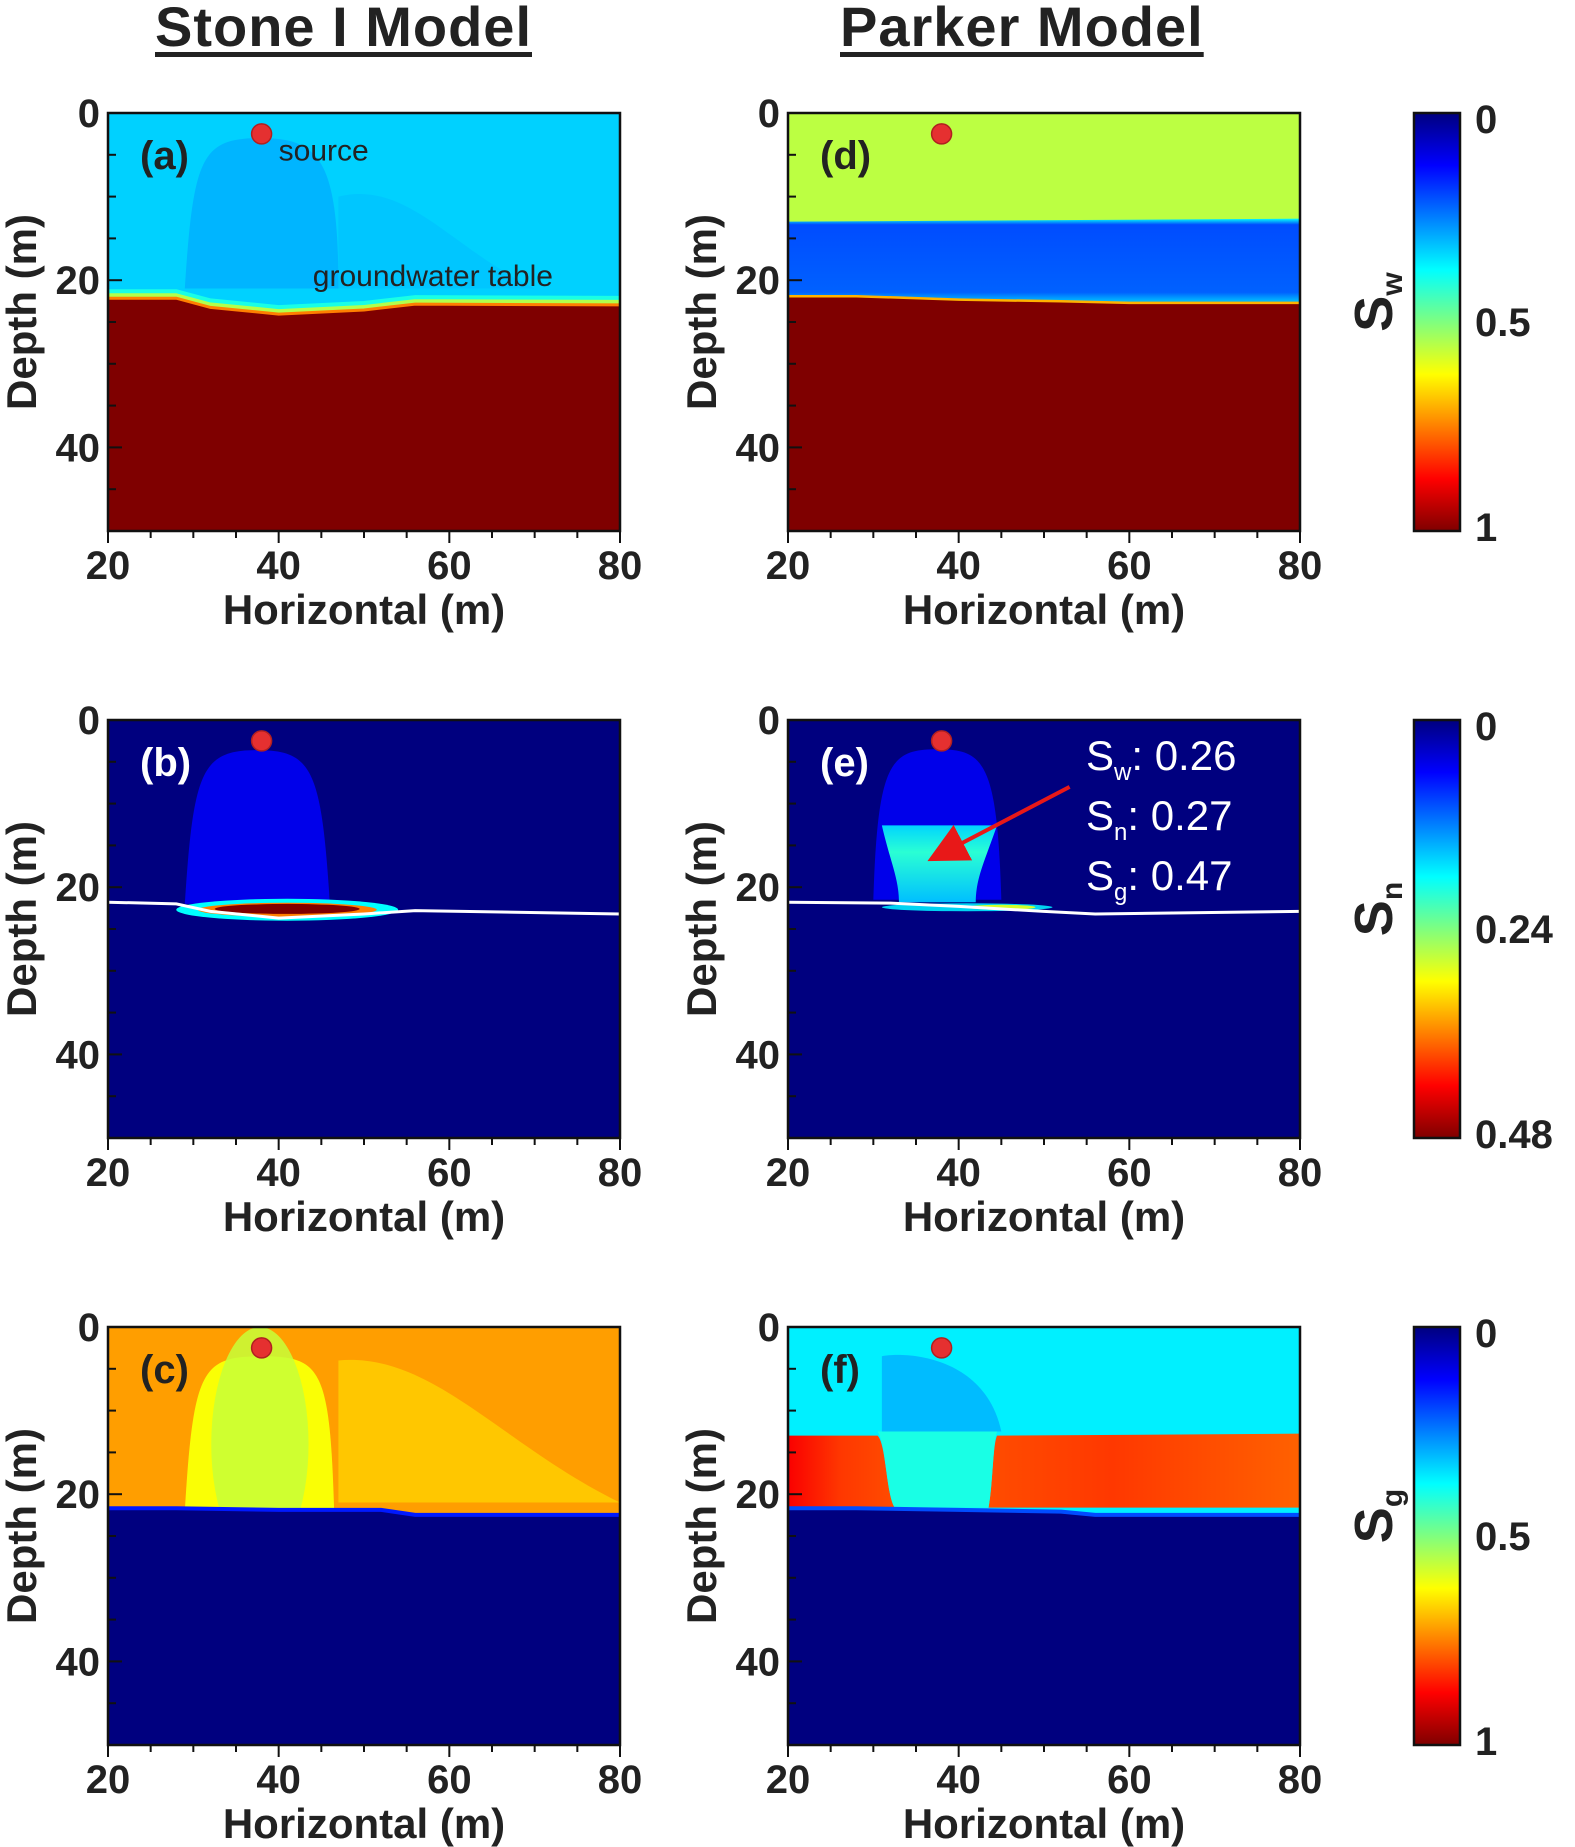 This screenshot has width=1575, height=1847. I want to click on lower-unsaturated-band, so click(1044, 262).